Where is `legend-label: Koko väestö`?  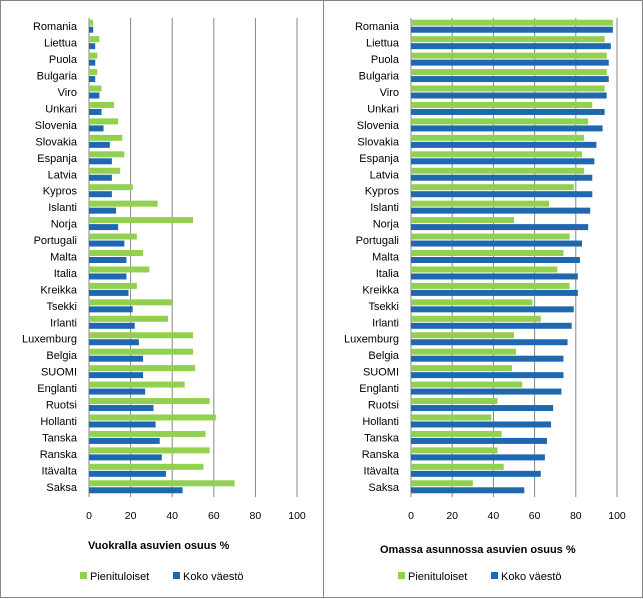 legend-label: Koko väestö is located at coordinates (531, 577).